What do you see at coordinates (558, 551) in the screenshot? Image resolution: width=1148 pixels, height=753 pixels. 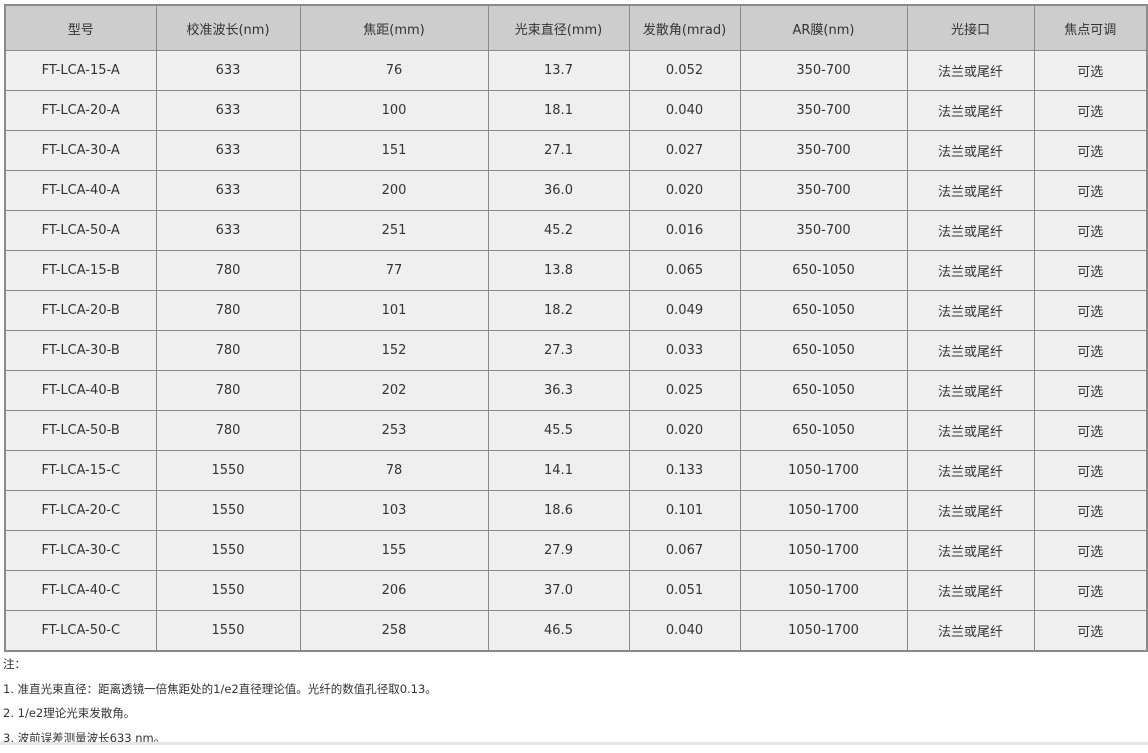 I see `cell-beam-diameter: 27.9` at bounding box center [558, 551].